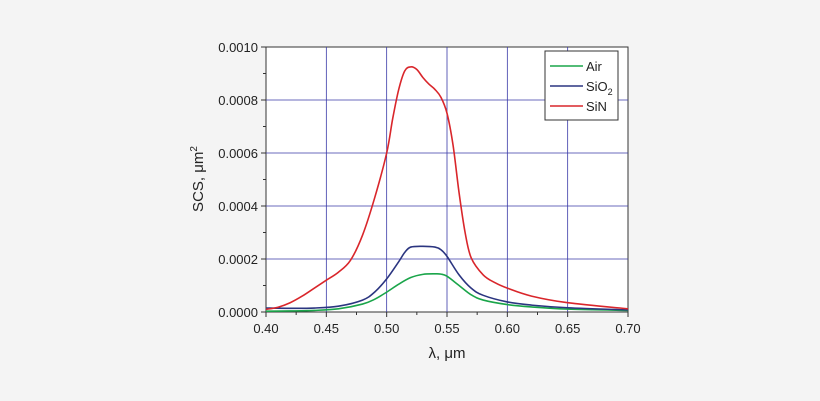 This screenshot has width=820, height=401. Describe the element at coordinates (447, 353) in the screenshot. I see `x-axis-label: λ, μm` at that location.